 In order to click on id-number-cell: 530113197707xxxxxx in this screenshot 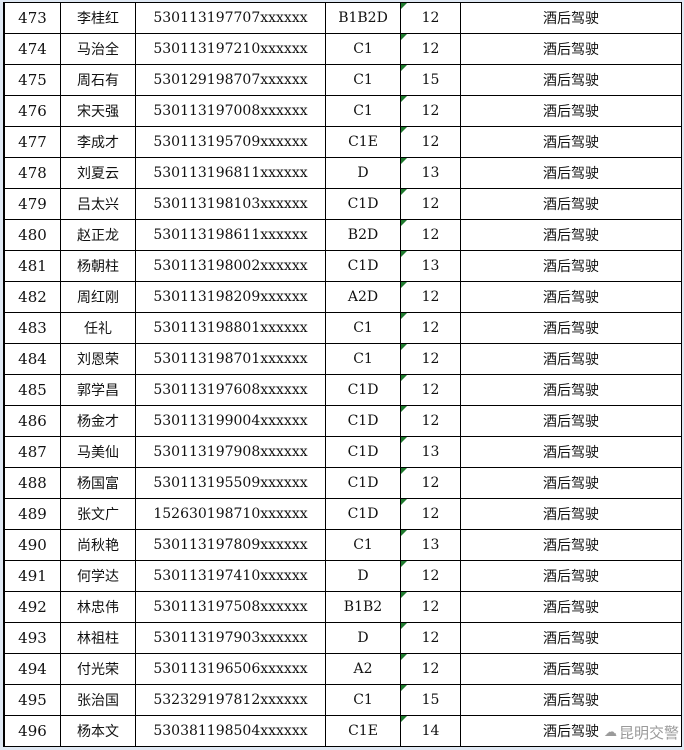, I will do `click(230, 18)`.